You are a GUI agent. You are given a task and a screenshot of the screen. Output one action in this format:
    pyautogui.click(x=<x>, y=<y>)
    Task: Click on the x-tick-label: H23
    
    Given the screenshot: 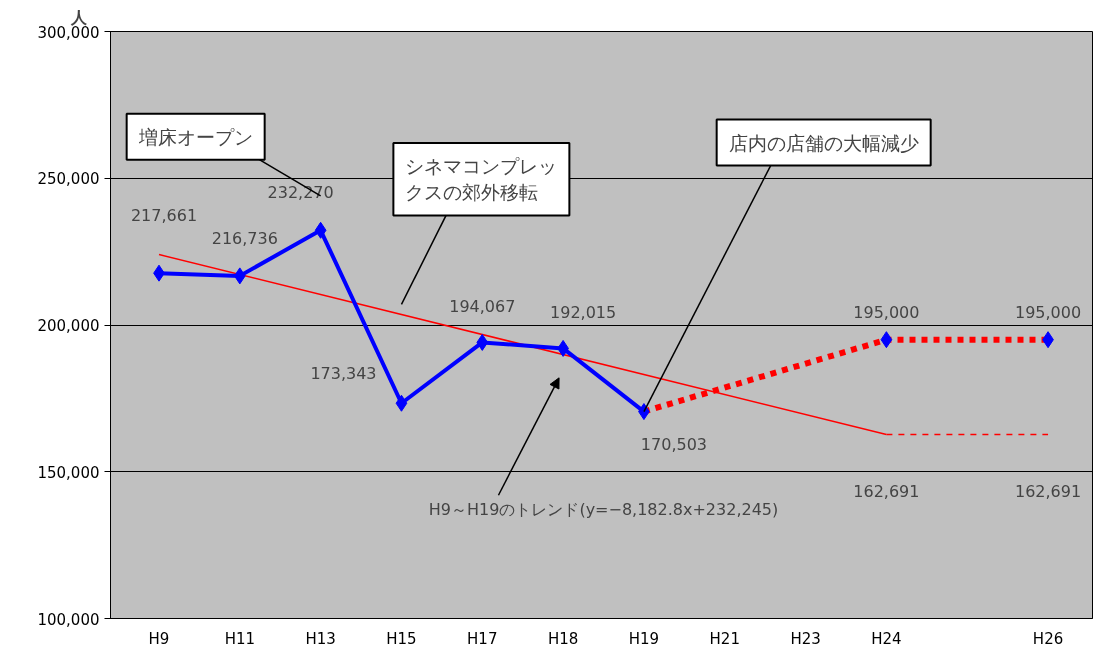 What is the action you would take?
    pyautogui.click(x=805, y=638)
    